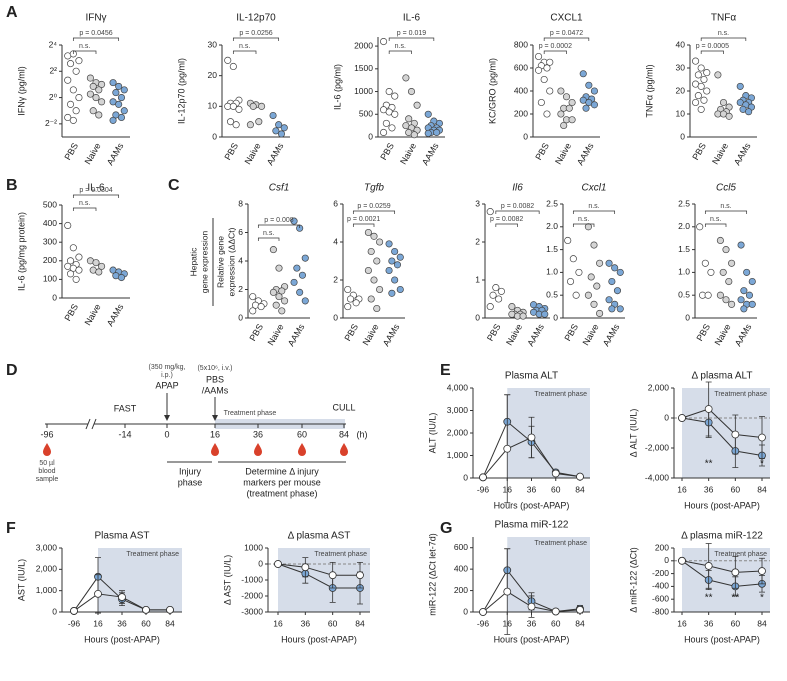 The width and height of the screenshot is (787, 681). Describe the element at coordinates (21, 580) in the screenshot. I see `y-axis-label: AST (IU/L)` at that location.